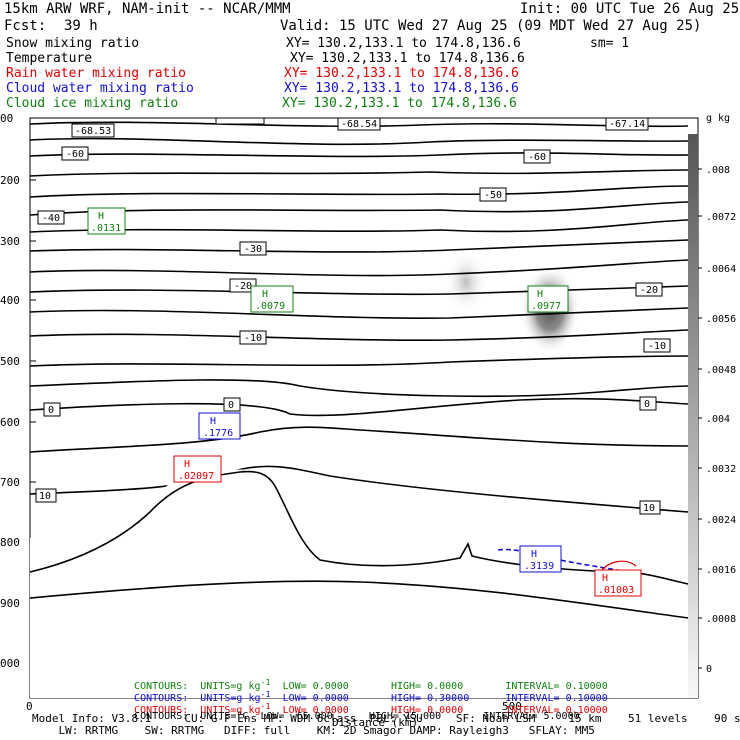  What do you see at coordinates (546, 306) in the screenshot?
I see `max-value: .0977` at bounding box center [546, 306].